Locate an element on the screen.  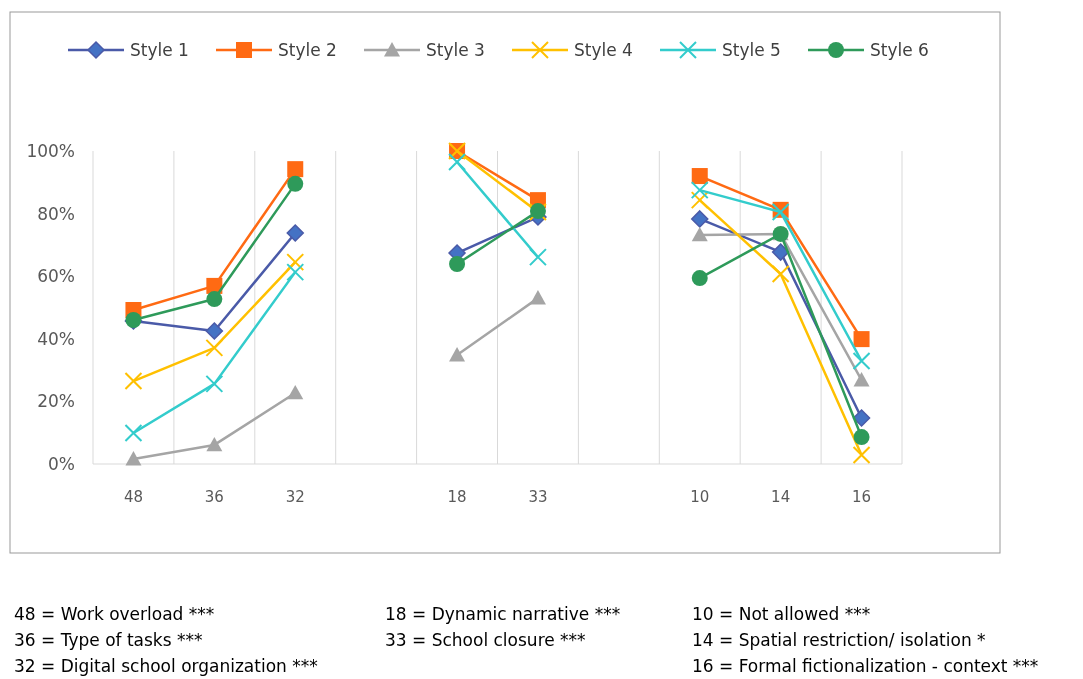
x-tick-label: 36 is located at coordinates (214, 497).